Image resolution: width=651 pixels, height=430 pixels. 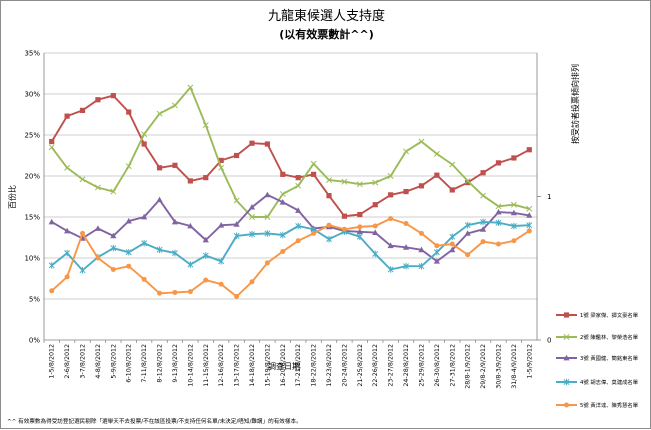 I want to click on x-tick-label: 5-9/8/2012, so click(x=113, y=361).